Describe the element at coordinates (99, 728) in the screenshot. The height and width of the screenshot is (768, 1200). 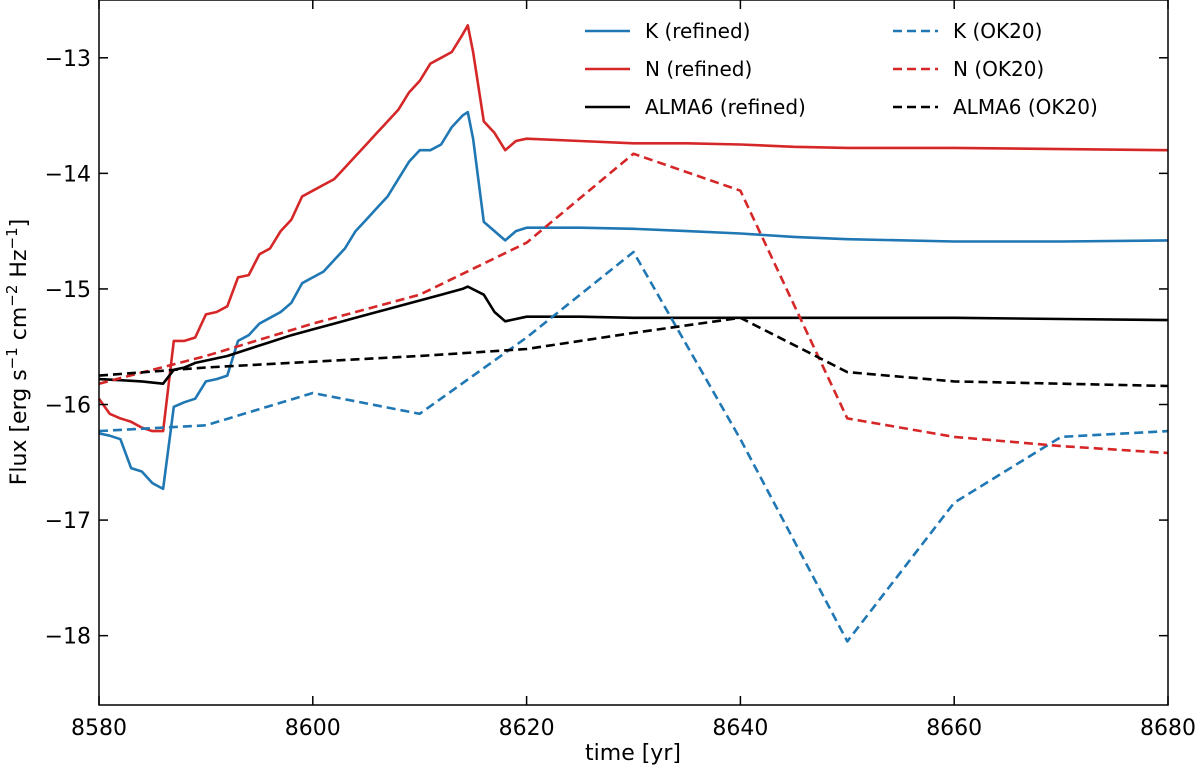
I see `x-tick-label: 8580` at that location.